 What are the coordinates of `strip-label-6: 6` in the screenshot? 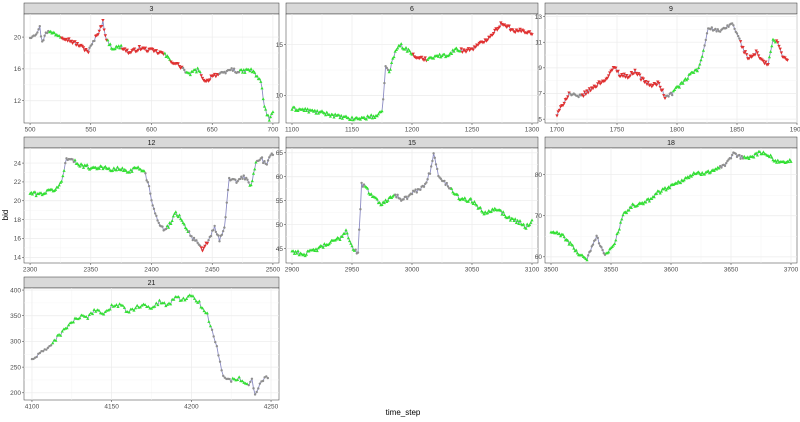 It's located at (412, 9).